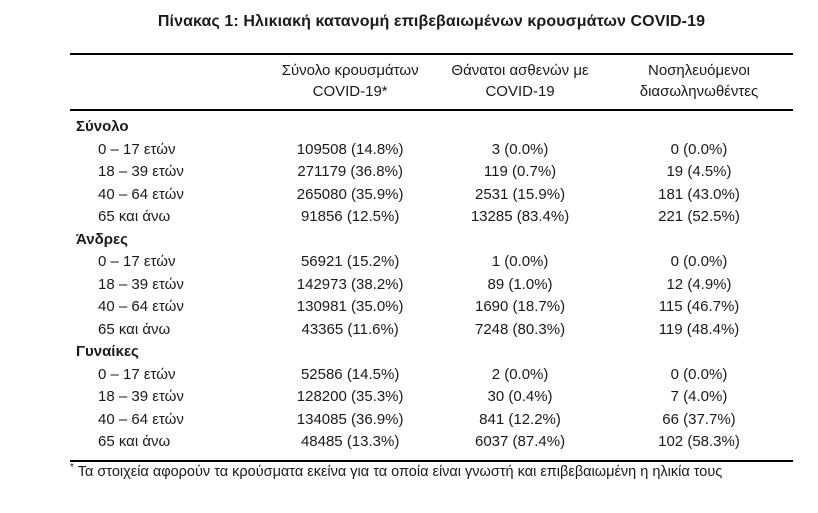  Describe the element at coordinates (72, 467) in the screenshot. I see `footnote-asterisk: *` at that location.